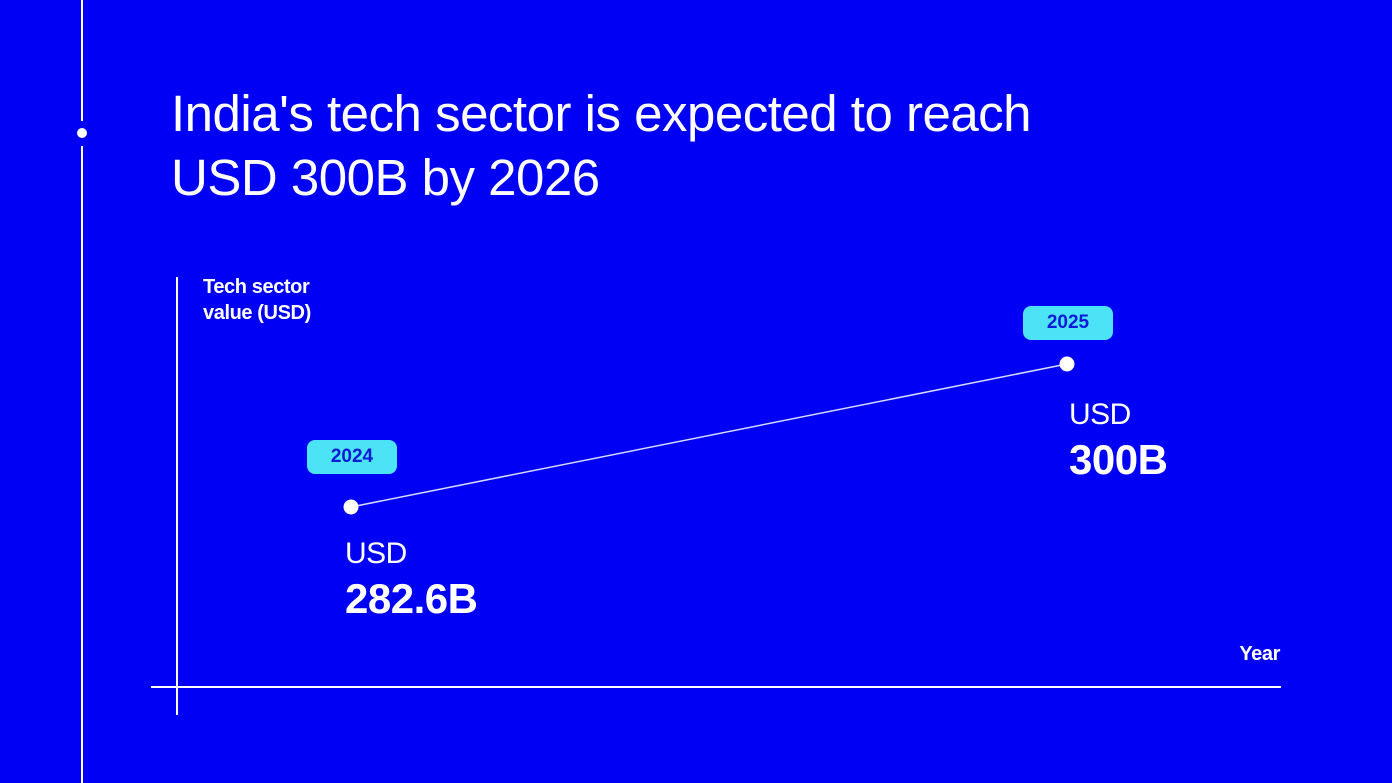  I want to click on year-badge-2024: 2024, so click(352, 457).